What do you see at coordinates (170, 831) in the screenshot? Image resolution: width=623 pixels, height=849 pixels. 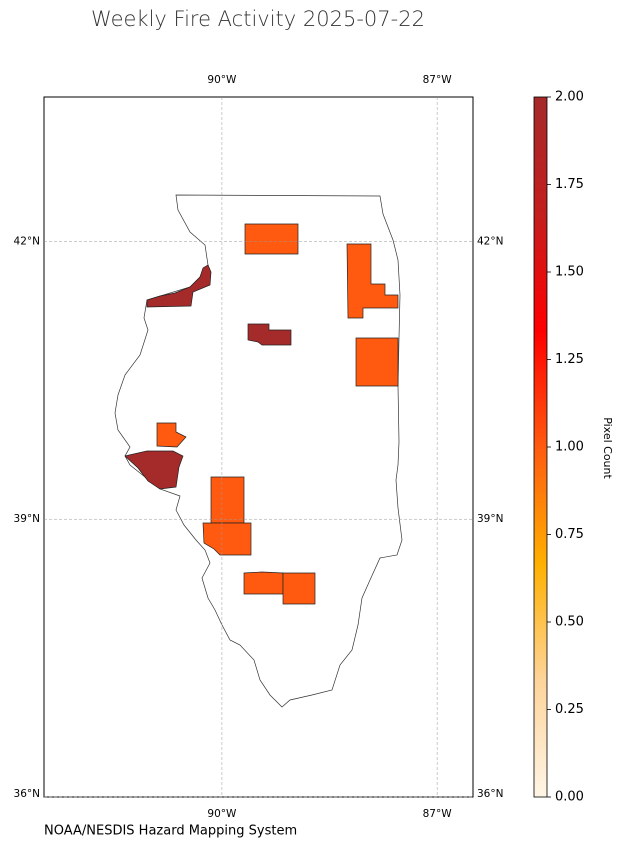 I see `credit: NOAA/NESDIS Hazard Mapping System` at bounding box center [170, 831].